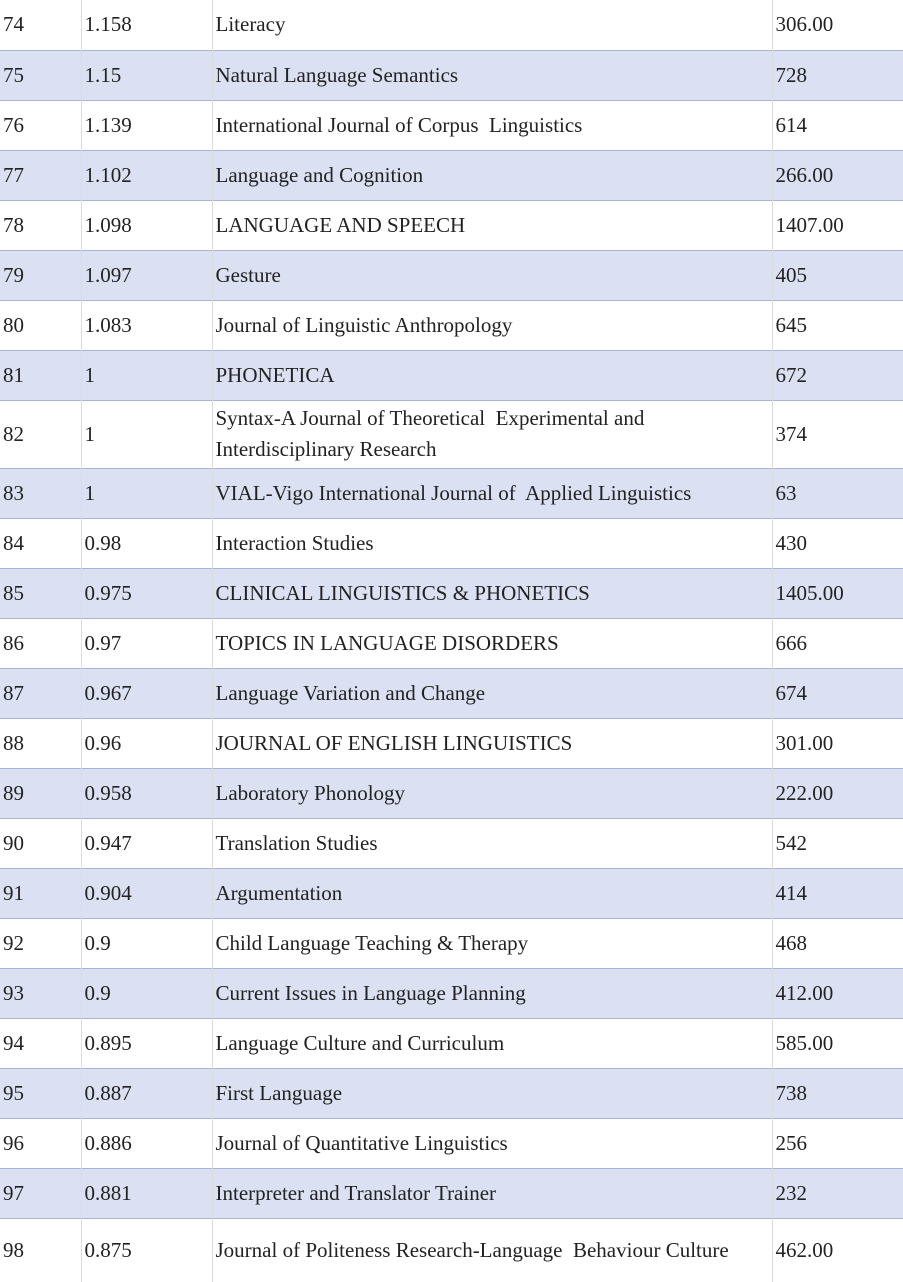  Describe the element at coordinates (146, 224) in the screenshot. I see `score-cell: 1.098` at that location.